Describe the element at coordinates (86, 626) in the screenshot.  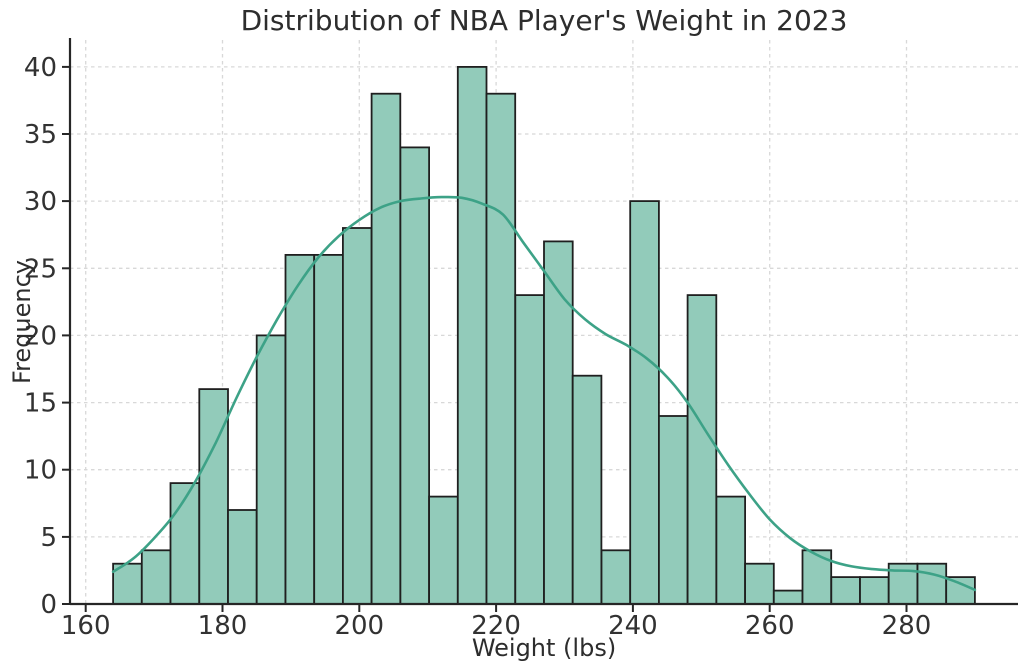
I see `x-tick-label: 160` at that location.